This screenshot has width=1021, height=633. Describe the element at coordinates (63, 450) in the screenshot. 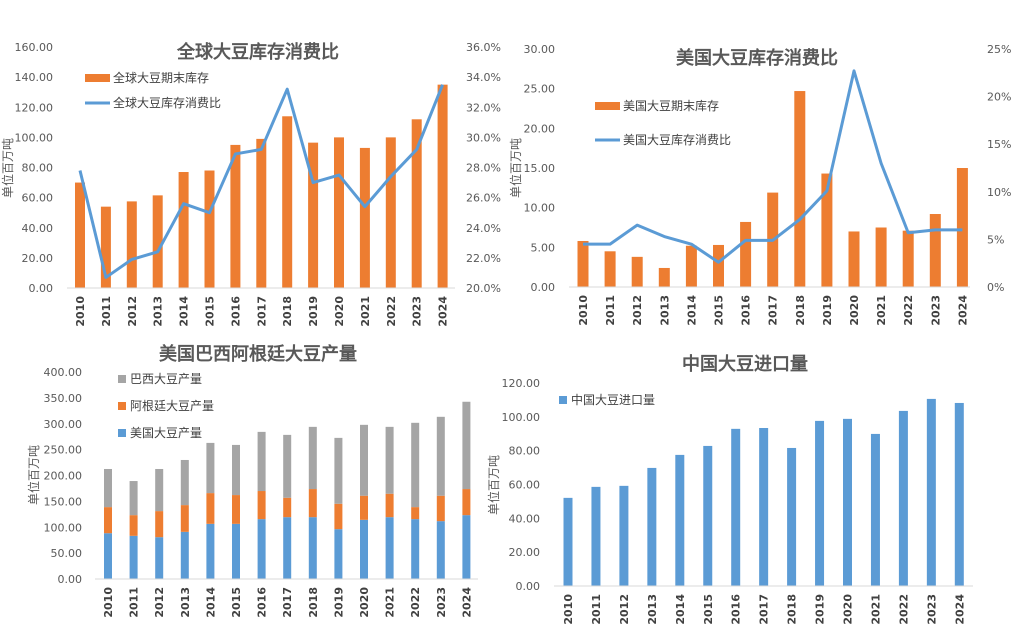

I see `y-tick-label: 250.00` at that location.